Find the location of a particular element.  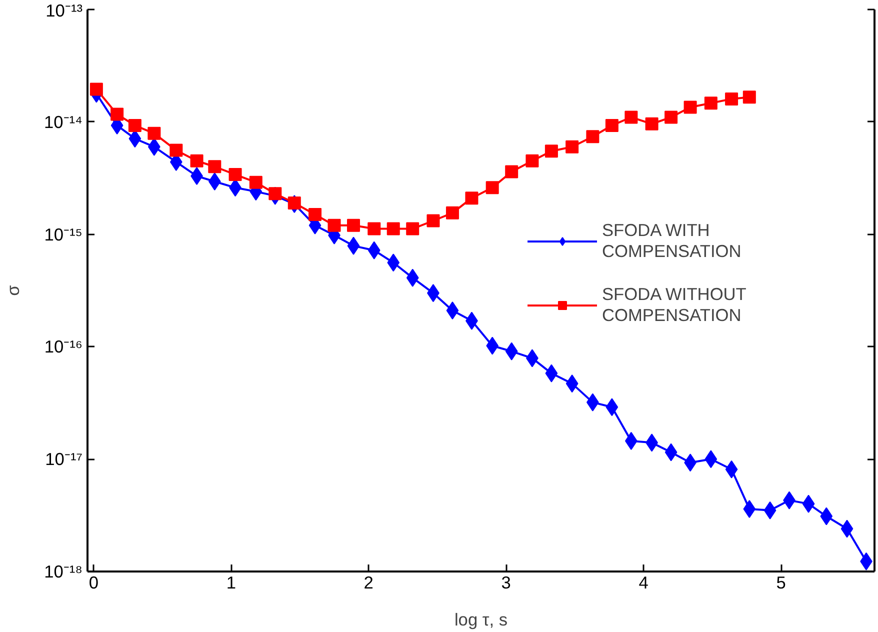

x-tick-label: 3 is located at coordinates (506, 582).